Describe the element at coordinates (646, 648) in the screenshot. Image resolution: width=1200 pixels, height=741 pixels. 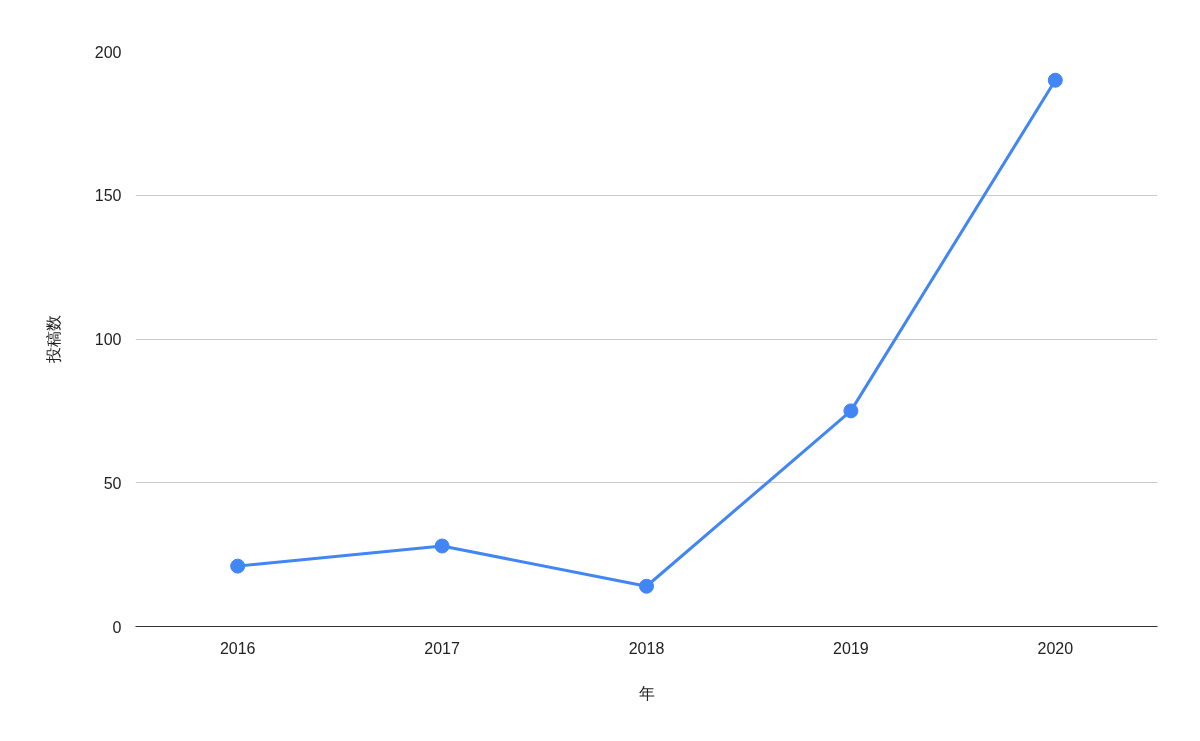
I see `x-tick-label: 2018` at that location.